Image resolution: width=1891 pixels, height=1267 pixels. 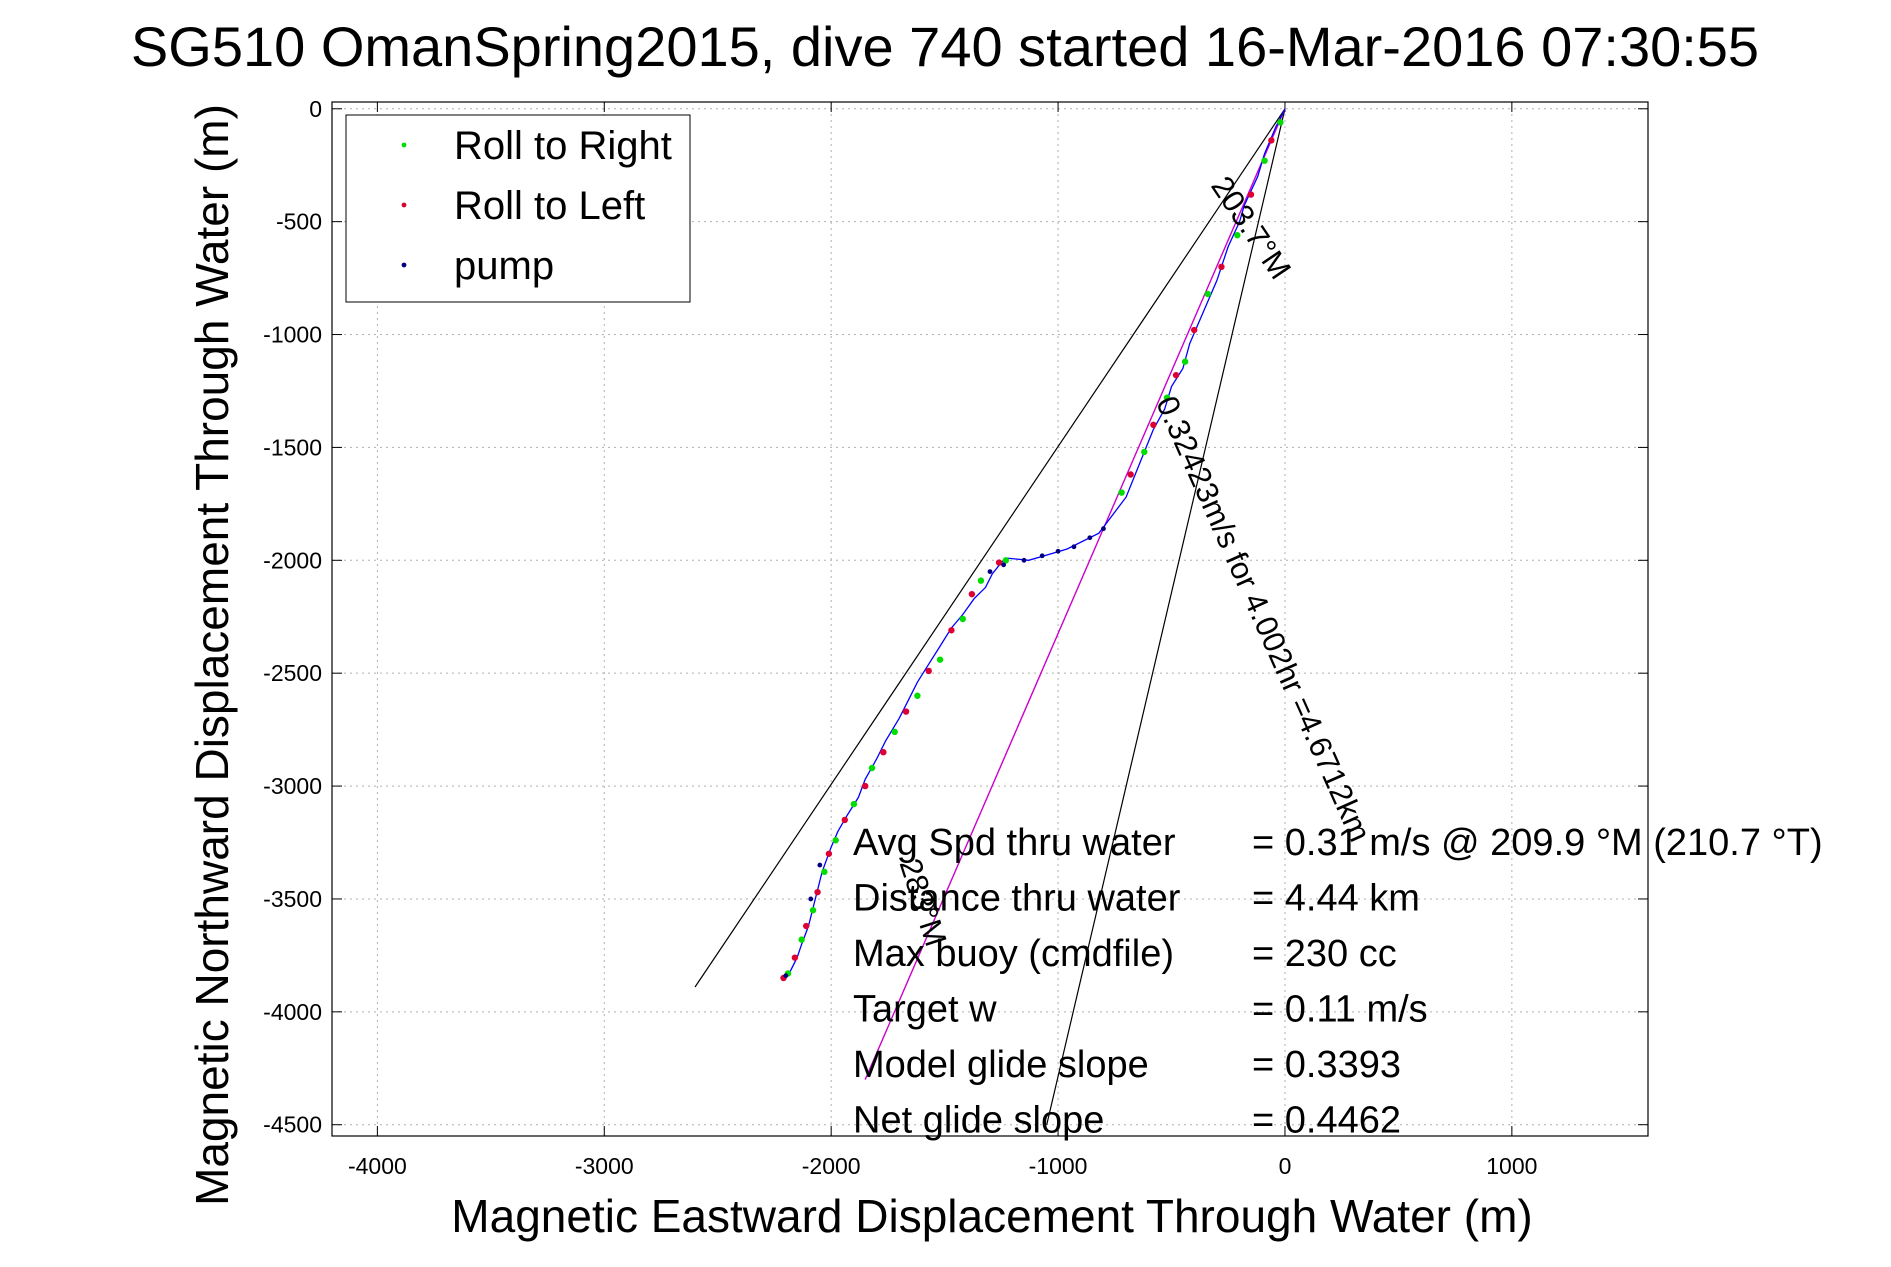 I want to click on y-tick-label: -500, so click(x=299, y=222).